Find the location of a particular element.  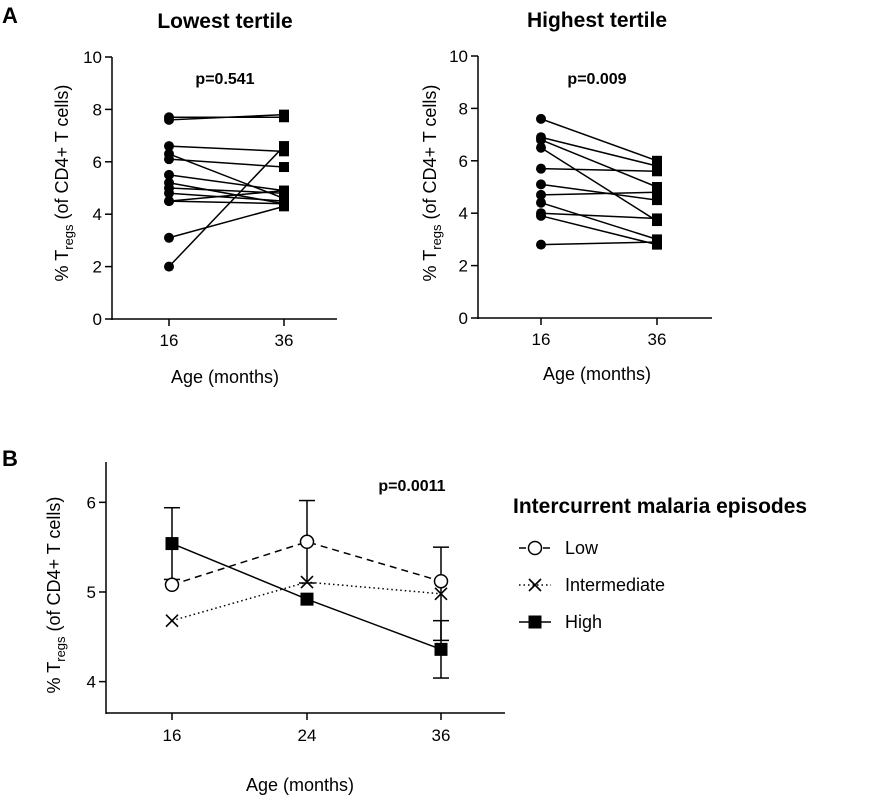

legend-label: Low is located at coordinates (582, 548).